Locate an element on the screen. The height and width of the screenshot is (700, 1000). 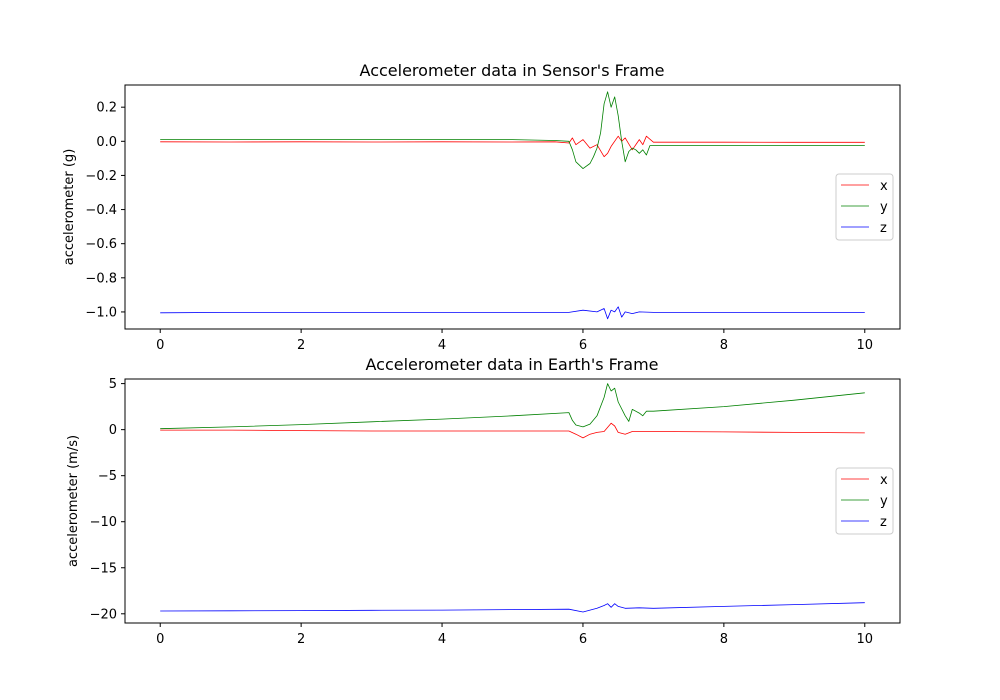
y-axis: 0.2 0.0 −0.2 −0.4 −0.6 −0.8 −1.0 is located at coordinates (105, 210).